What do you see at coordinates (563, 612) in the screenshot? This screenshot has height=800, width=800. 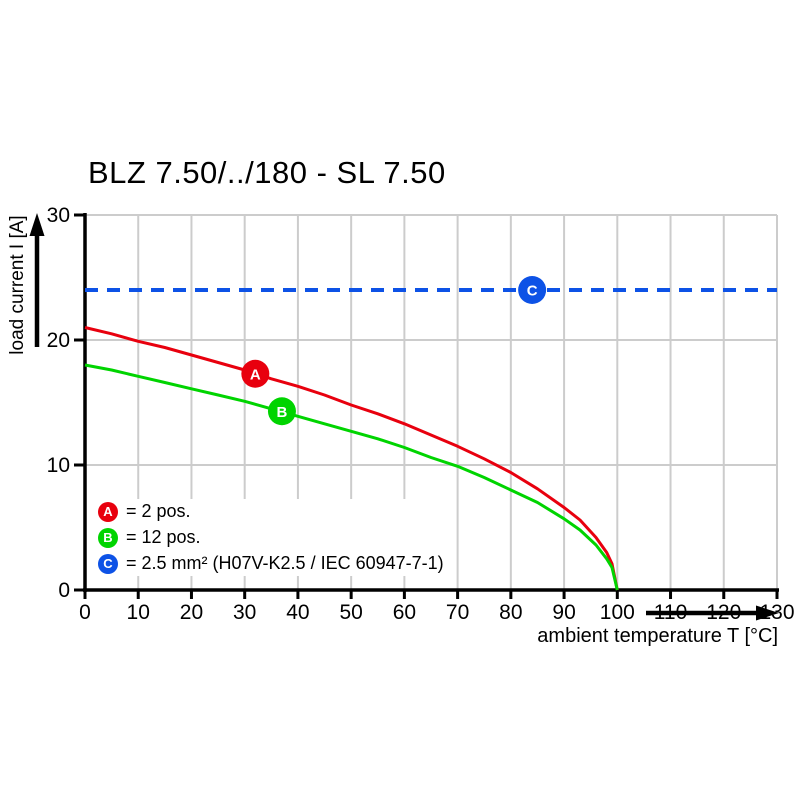 I see `x-tick-label-90: 90` at bounding box center [563, 612].